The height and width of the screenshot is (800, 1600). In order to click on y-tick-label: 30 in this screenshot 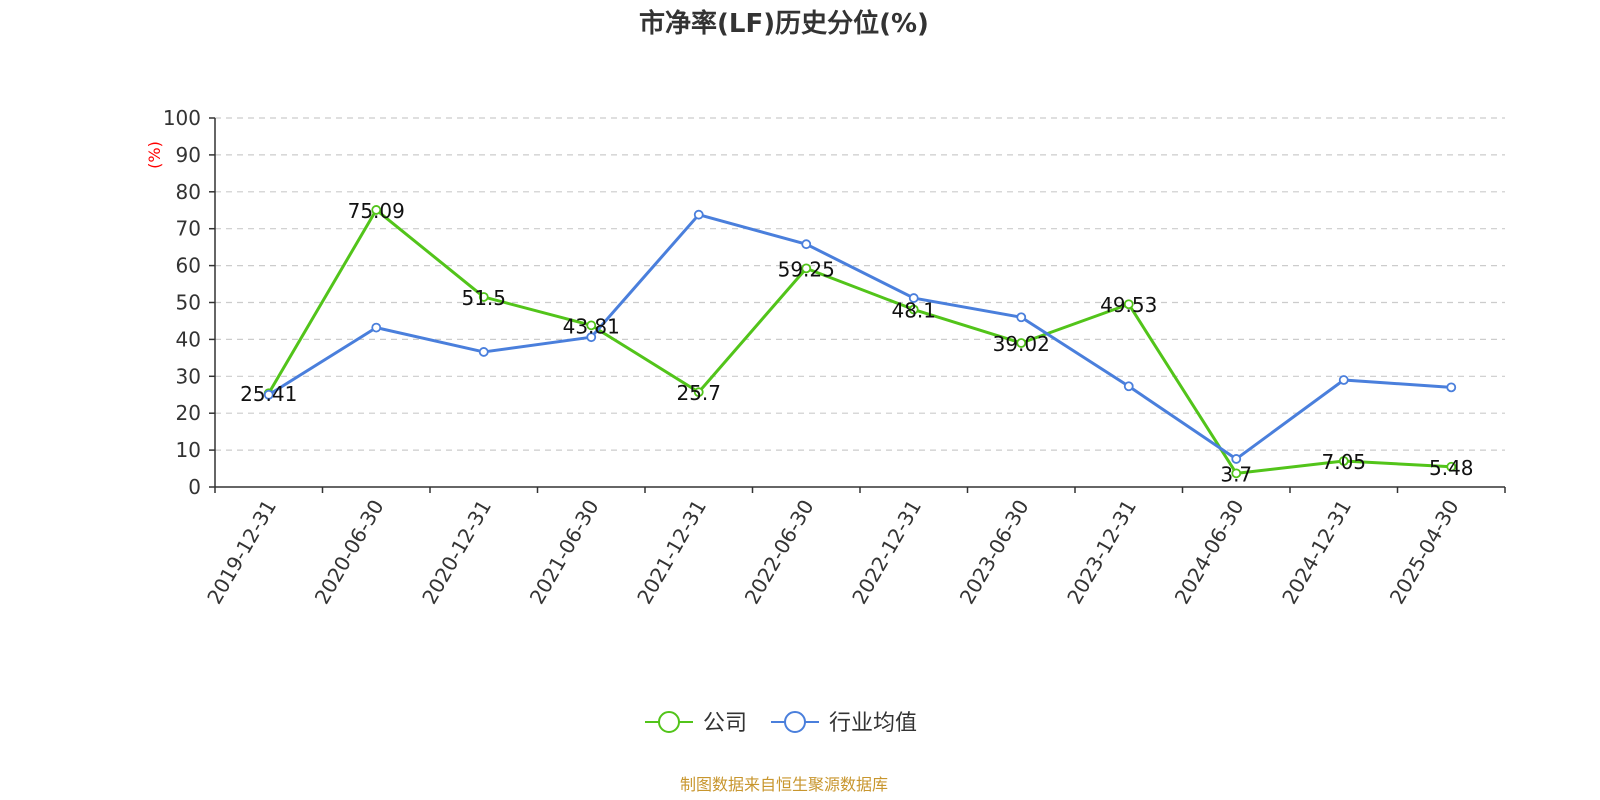, I will do `click(188, 376)`.